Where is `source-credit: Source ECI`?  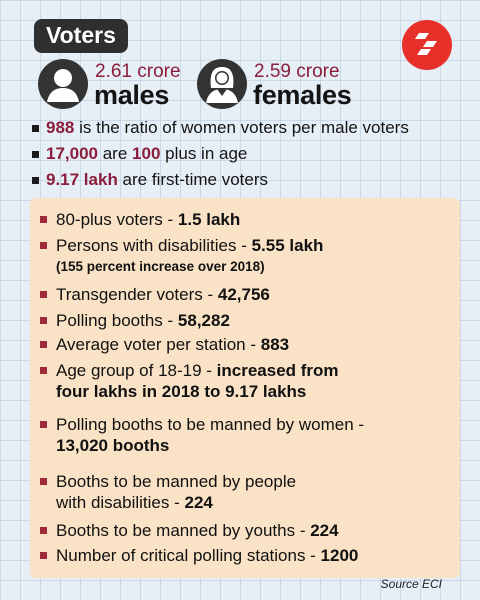
source-credit: Source ECI is located at coordinates (411, 584).